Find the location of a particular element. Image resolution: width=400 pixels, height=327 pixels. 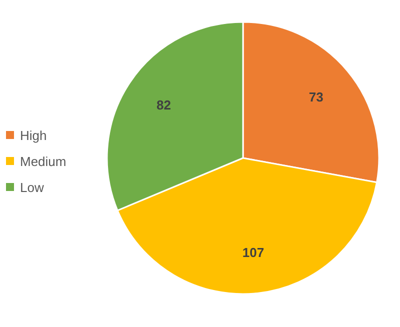

data-label: 73 is located at coordinates (316, 97).